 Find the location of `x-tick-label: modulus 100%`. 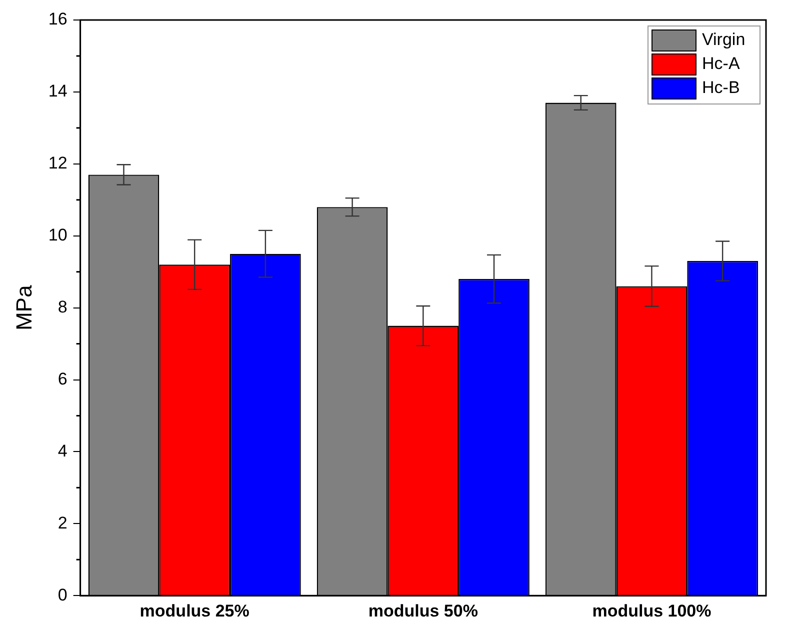

x-tick-label: modulus 100% is located at coordinates (652, 610).